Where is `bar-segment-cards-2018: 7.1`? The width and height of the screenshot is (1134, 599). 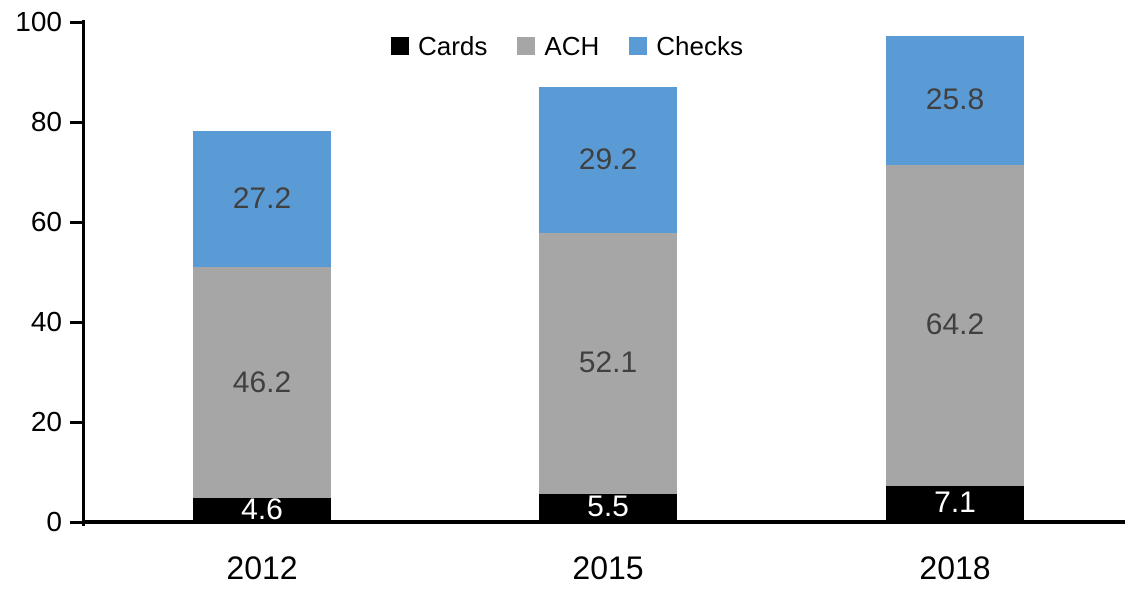 bar-segment-cards-2018: 7.1 is located at coordinates (955, 503).